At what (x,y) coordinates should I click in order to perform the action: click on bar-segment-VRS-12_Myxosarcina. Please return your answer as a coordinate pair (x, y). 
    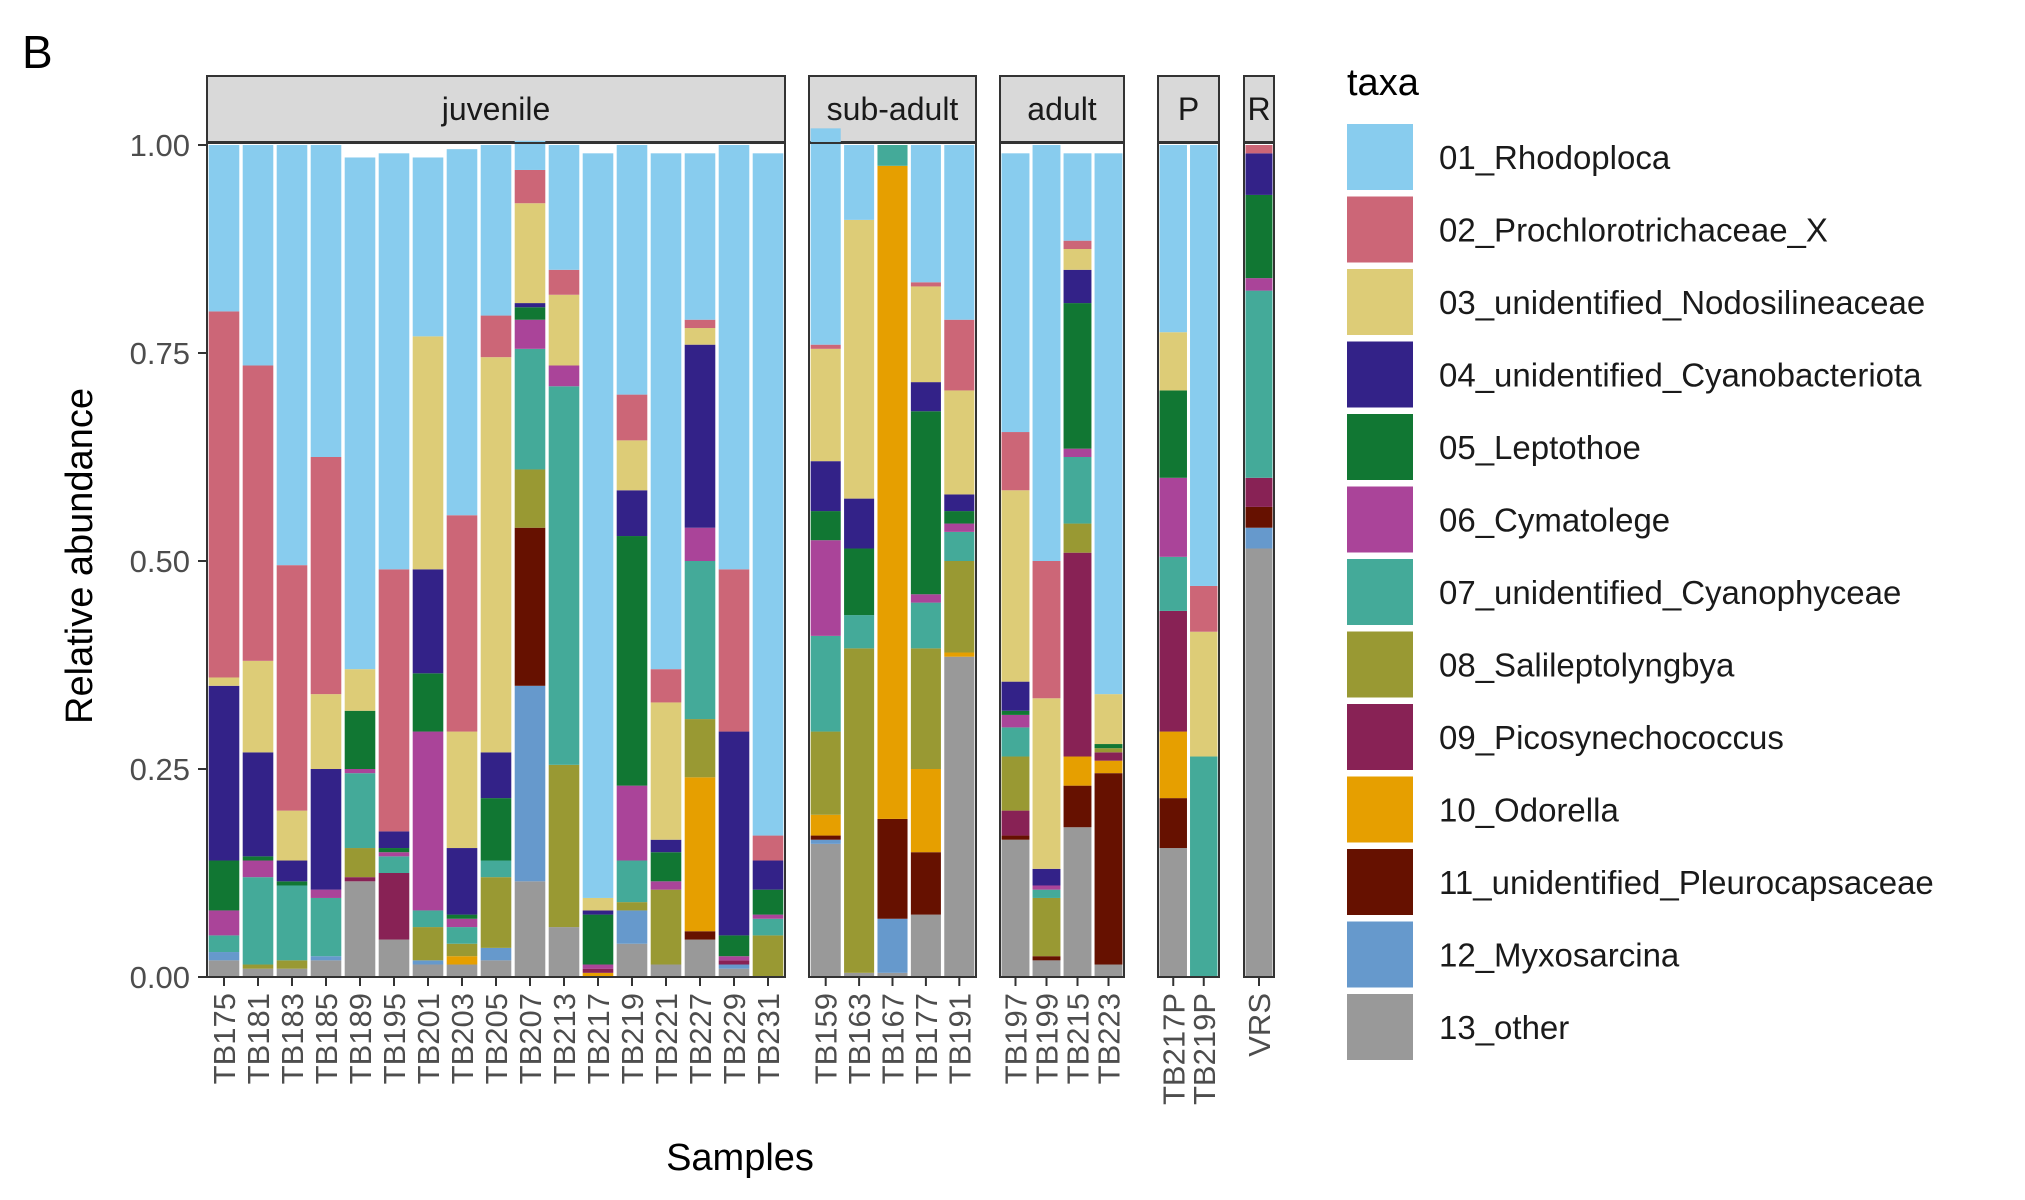
    Looking at the image, I should click on (1259, 538).